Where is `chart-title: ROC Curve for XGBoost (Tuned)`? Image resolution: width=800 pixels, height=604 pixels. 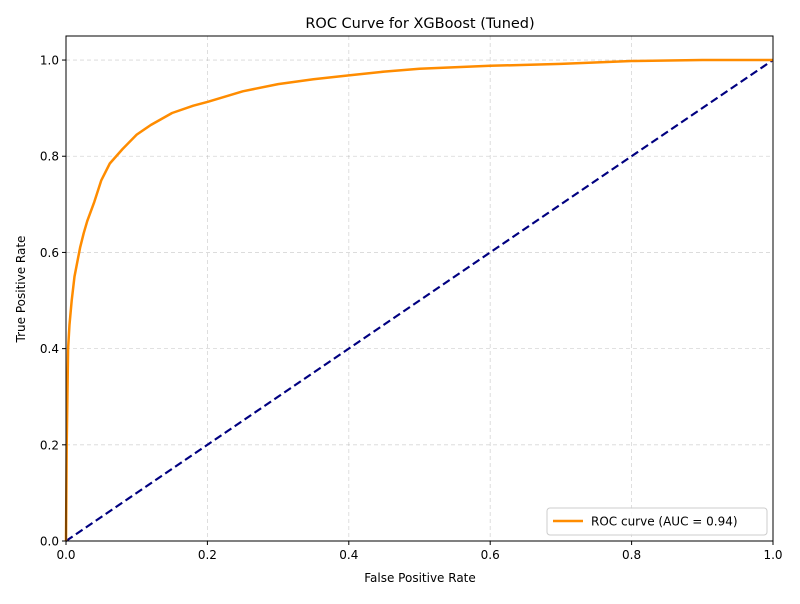 chart-title: ROC Curve for XGBoost (Tuned) is located at coordinates (419, 24).